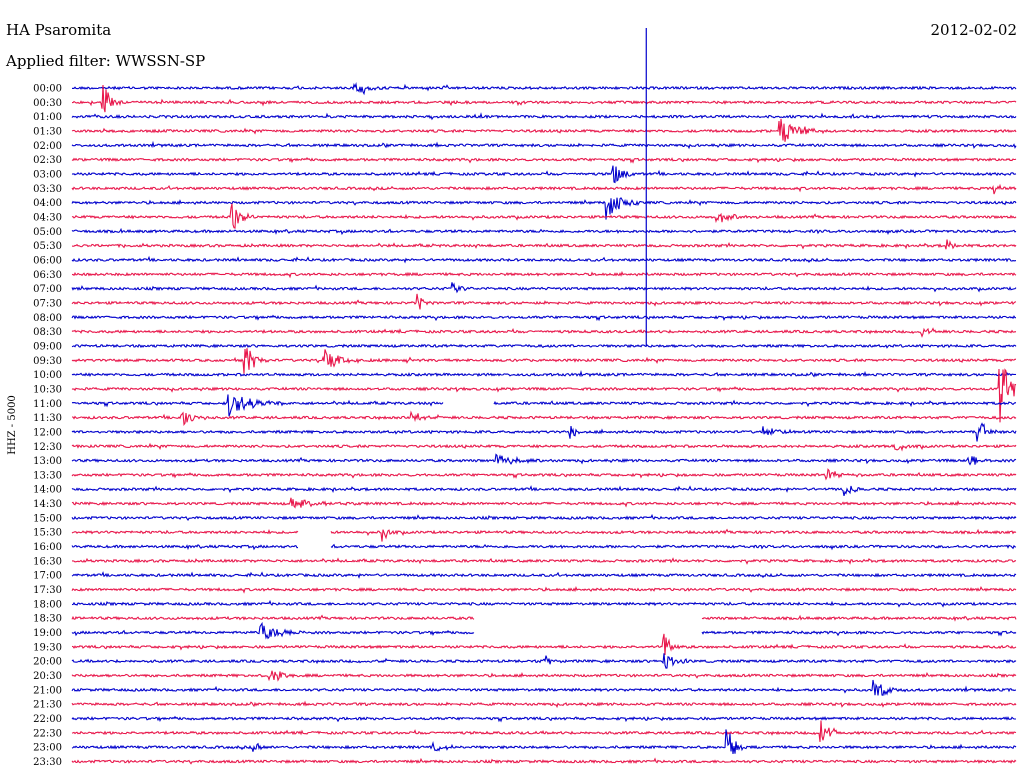 The height and width of the screenshot is (780, 1024). What do you see at coordinates (47, 676) in the screenshot?
I see `time-tick-label: 20:30` at bounding box center [47, 676].